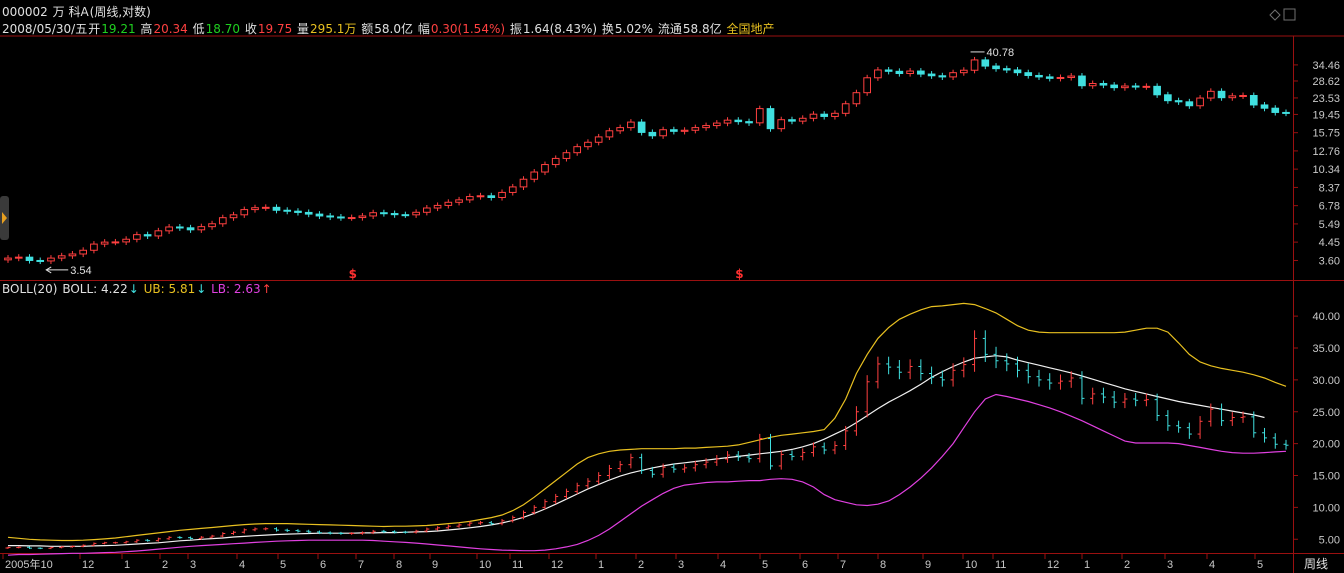  What do you see at coordinates (1326, 381) in the screenshot?
I see `boll-tick-label: 30.00` at bounding box center [1326, 381].